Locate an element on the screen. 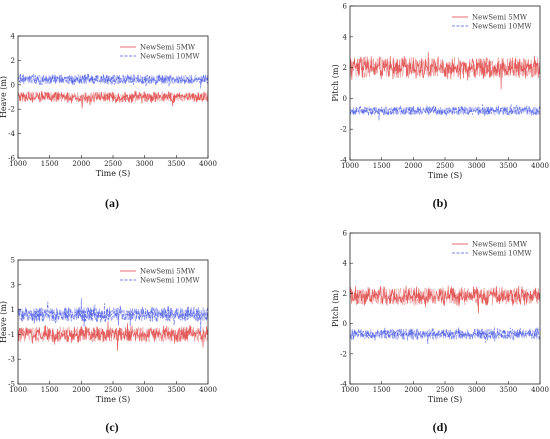 This screenshot has width=550, height=439. panel-caption: (d) is located at coordinates (440, 427).